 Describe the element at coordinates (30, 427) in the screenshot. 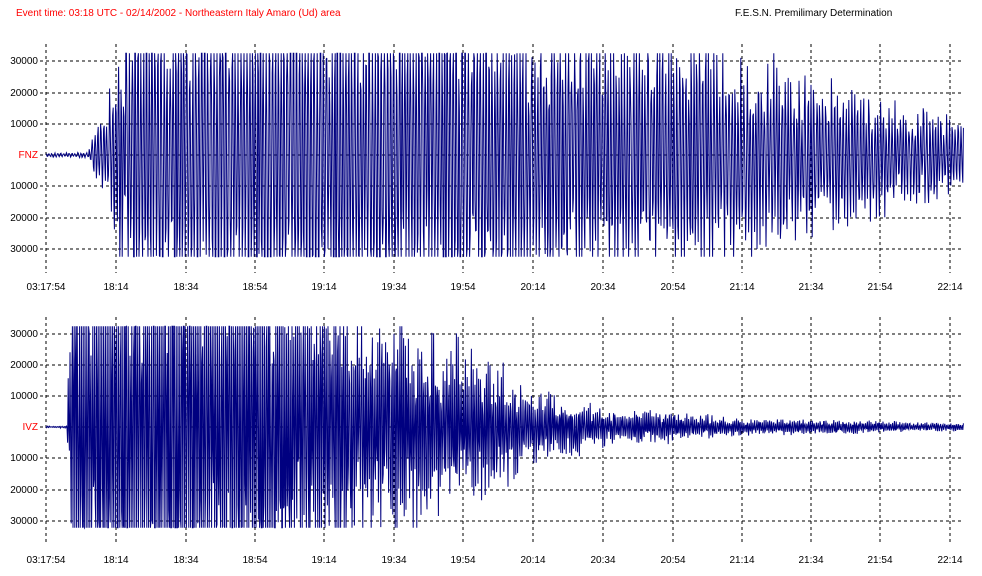

I see `channel-label: IVZ` at that location.